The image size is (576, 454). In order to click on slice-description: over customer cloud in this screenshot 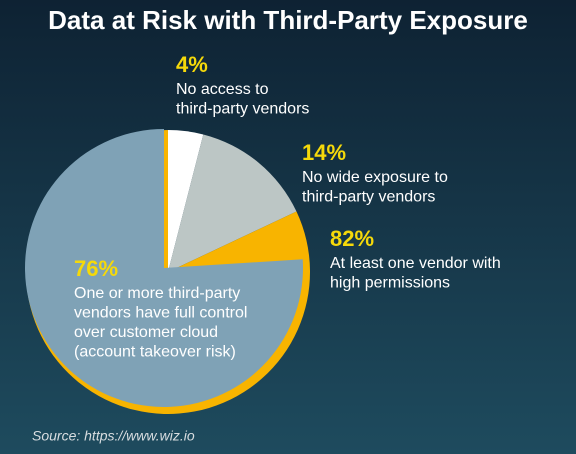, I will do `click(146, 332)`.